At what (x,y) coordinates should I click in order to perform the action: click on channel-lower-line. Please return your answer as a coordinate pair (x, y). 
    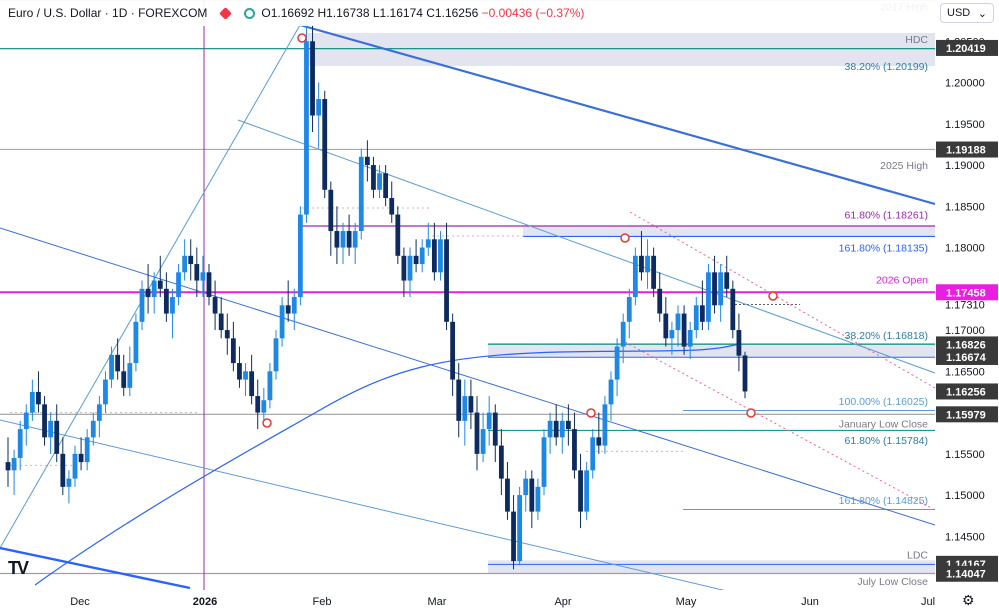
    Looking at the image, I should click on (95, 568).